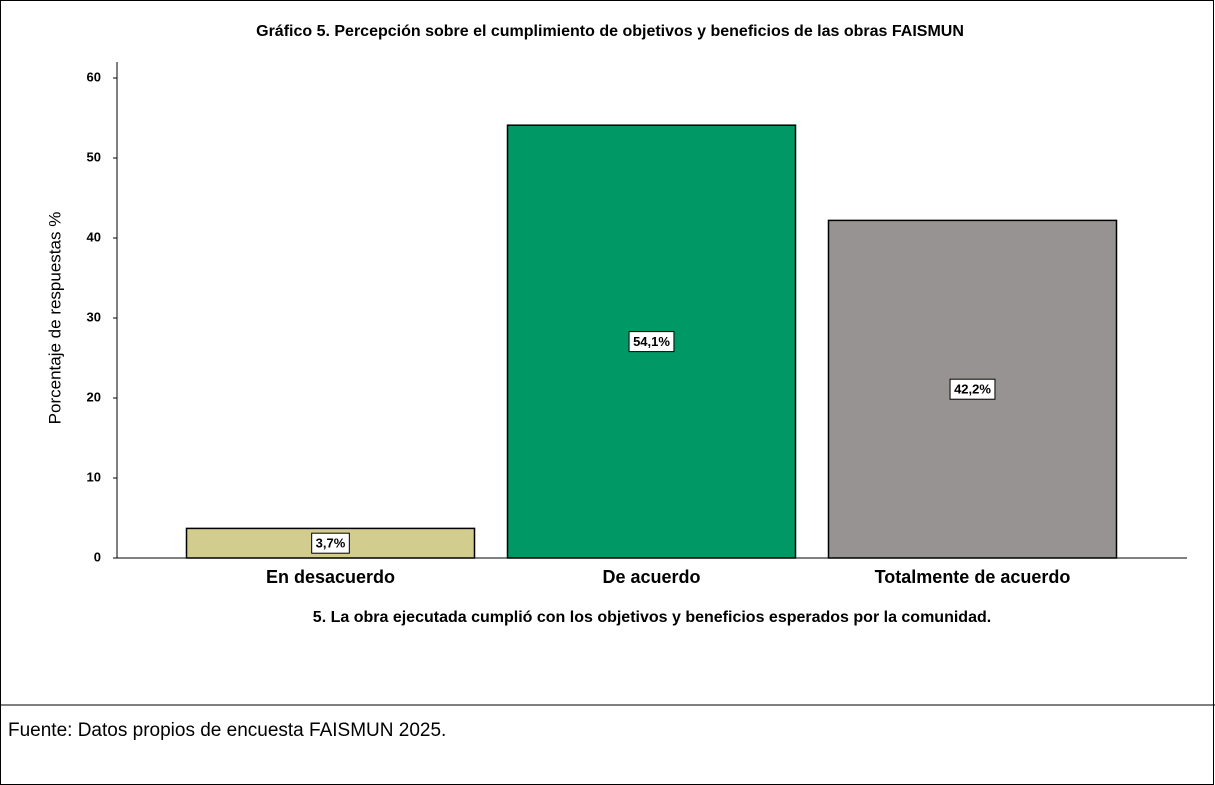 The height and width of the screenshot is (785, 1215). Describe the element at coordinates (651, 577) in the screenshot. I see `x-tick-label: De acuerdo` at that location.